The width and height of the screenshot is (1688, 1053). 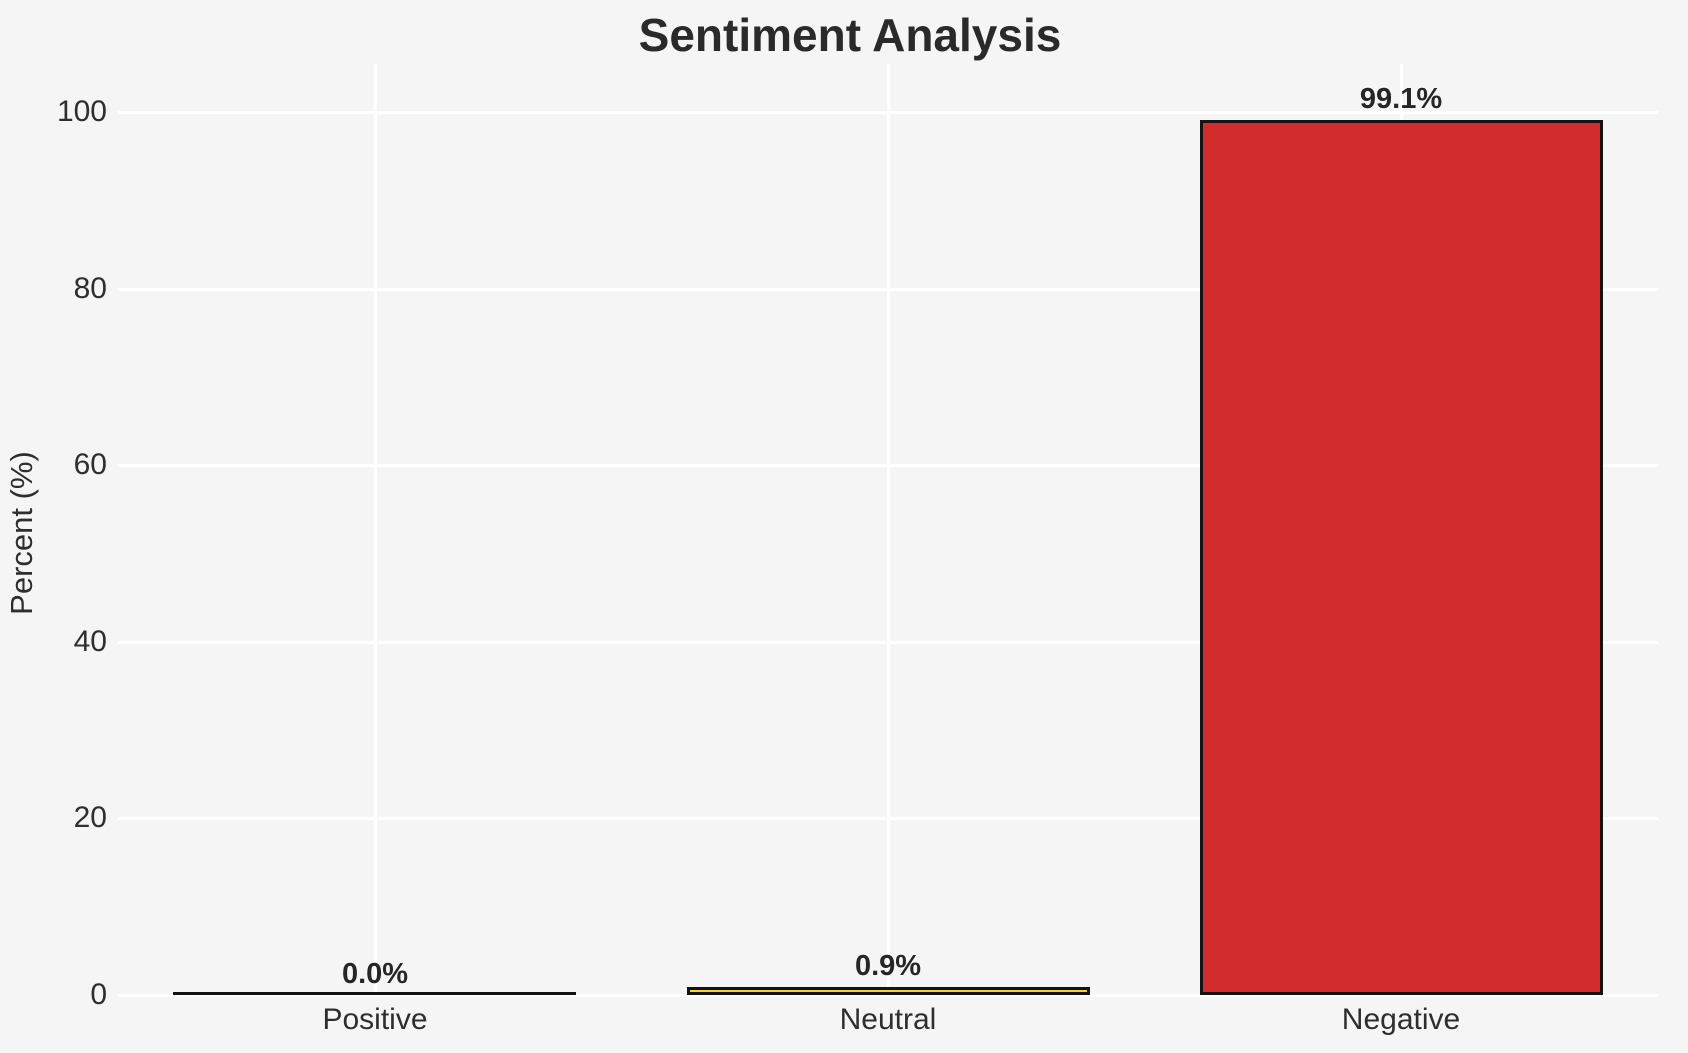 What do you see at coordinates (375, 1019) in the screenshot?
I see `x-tick-label: Positive` at bounding box center [375, 1019].